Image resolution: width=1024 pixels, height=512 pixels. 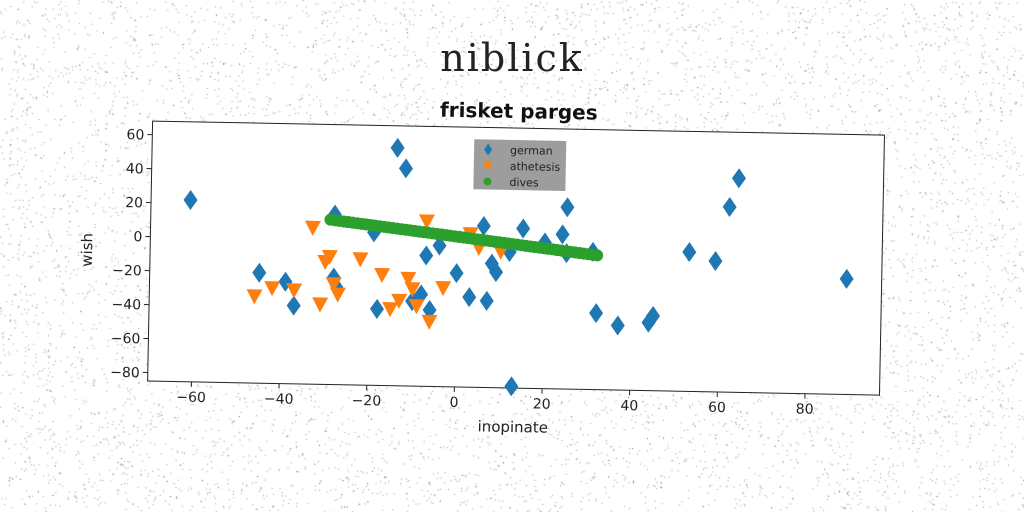 I want to click on x-tick-label: −60, so click(x=191, y=398).